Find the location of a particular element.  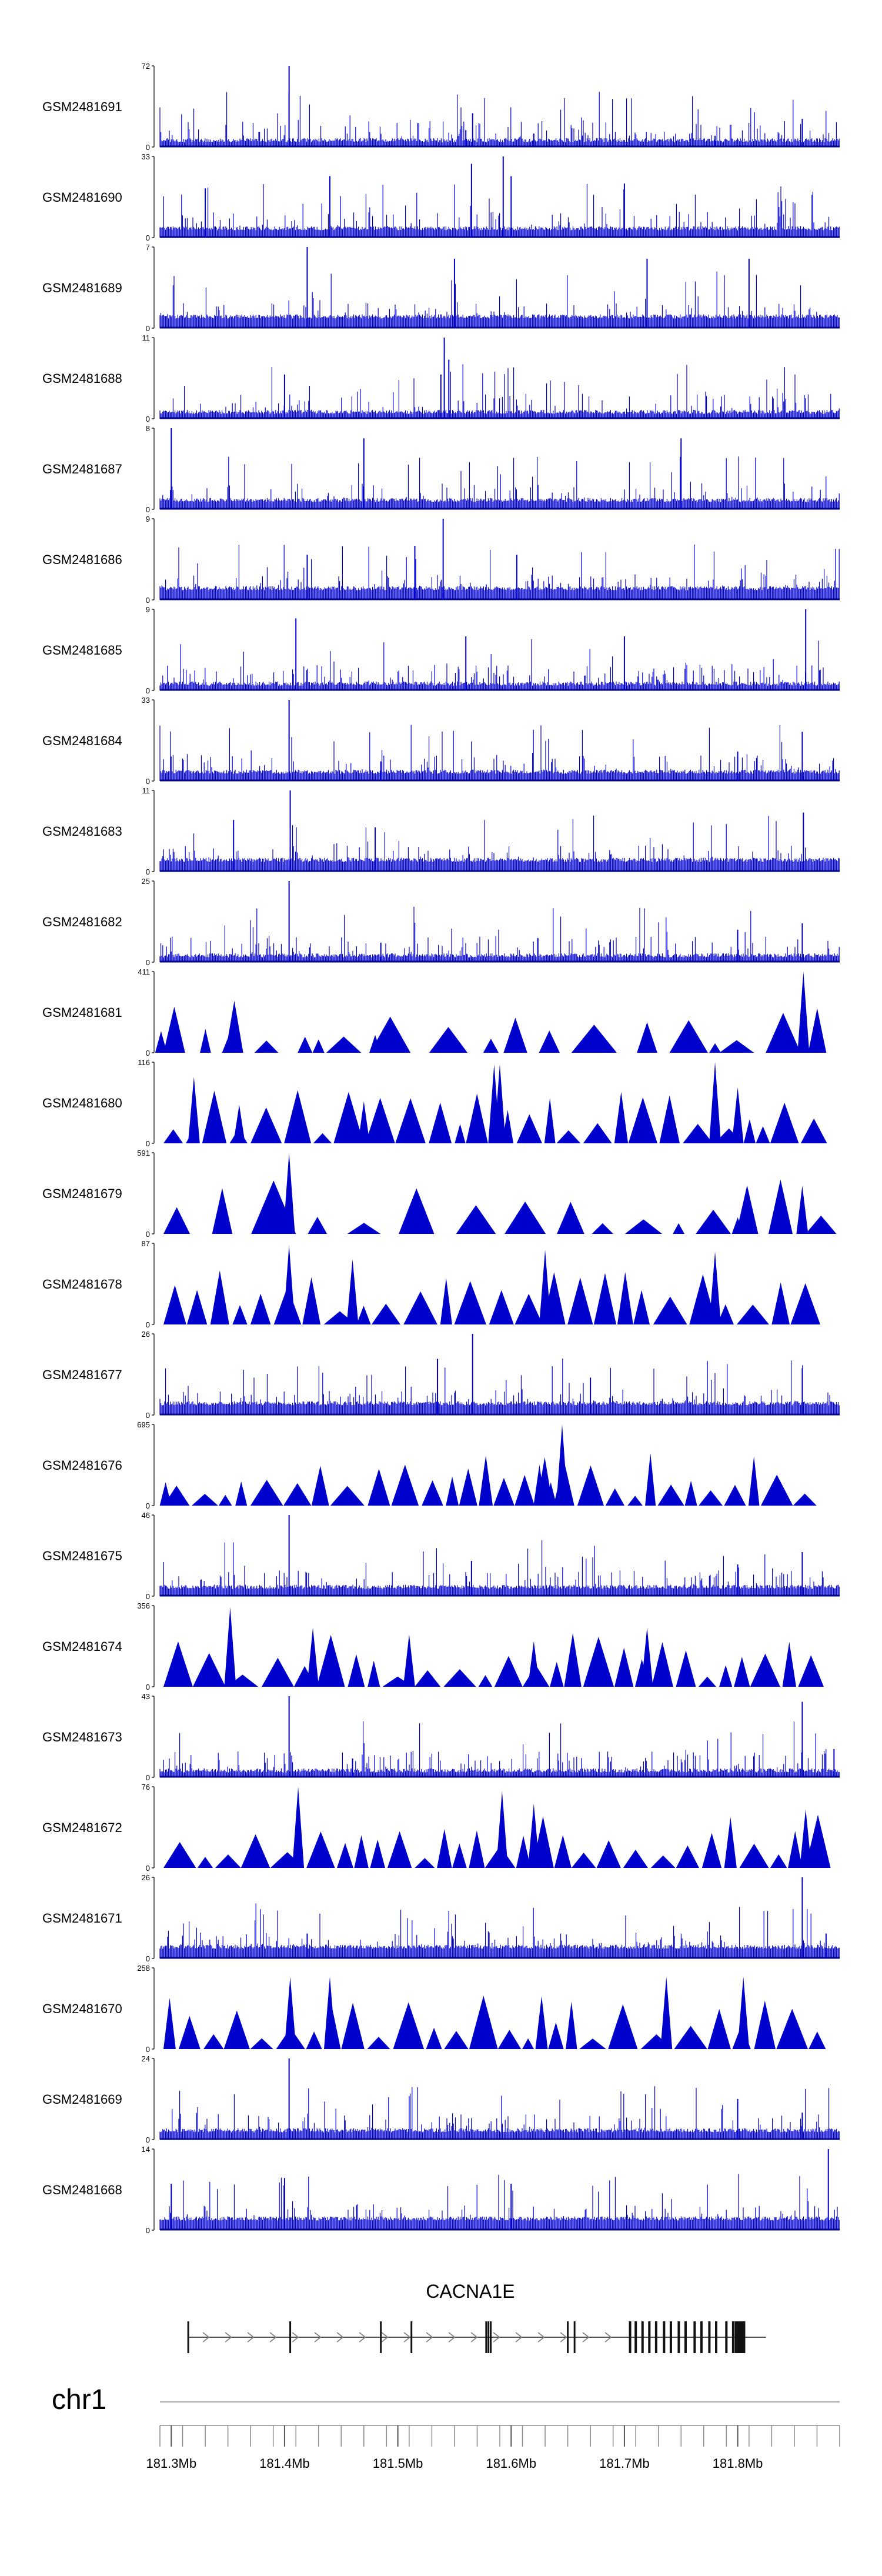

track-label: GSM2481687 is located at coordinates (82, 469).